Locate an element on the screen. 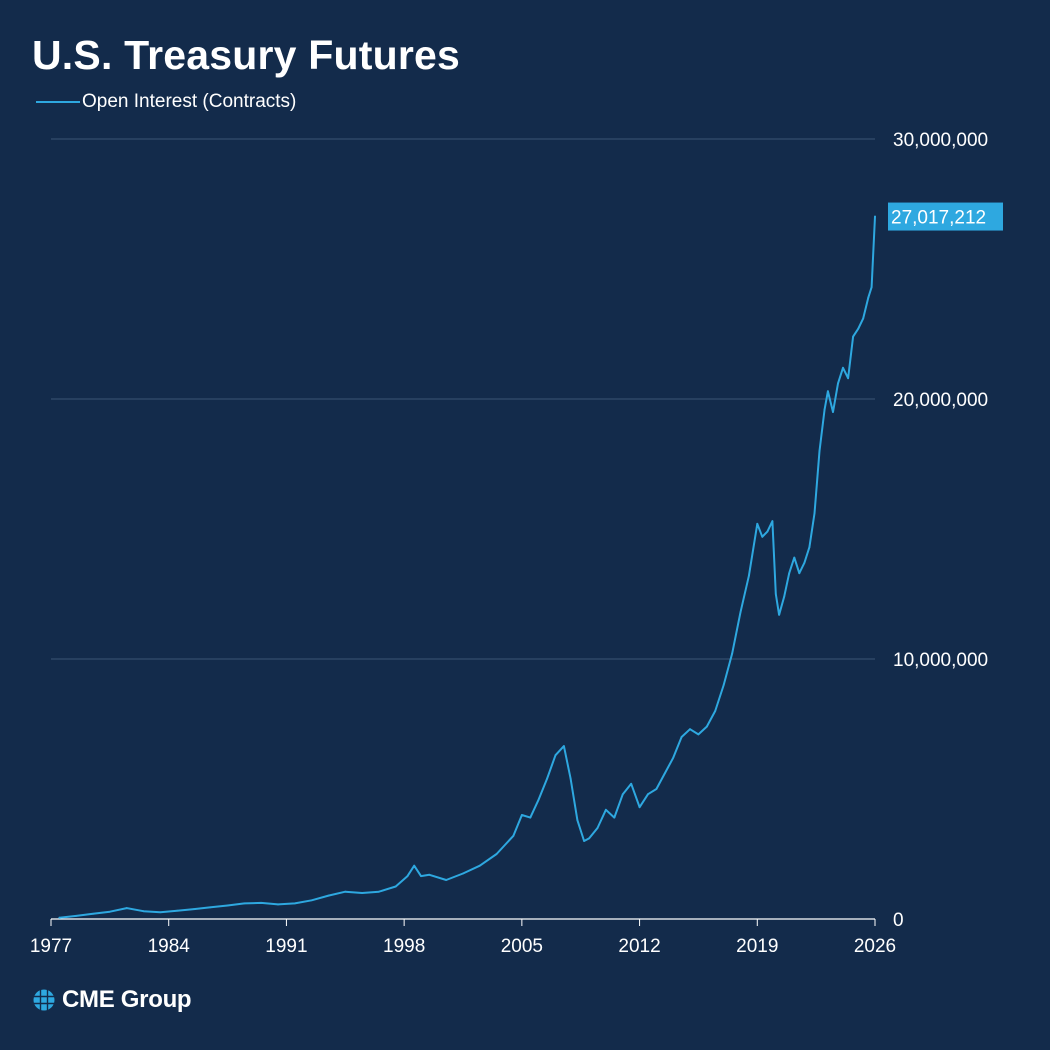  y-tick-label: 0 is located at coordinates (898, 920).